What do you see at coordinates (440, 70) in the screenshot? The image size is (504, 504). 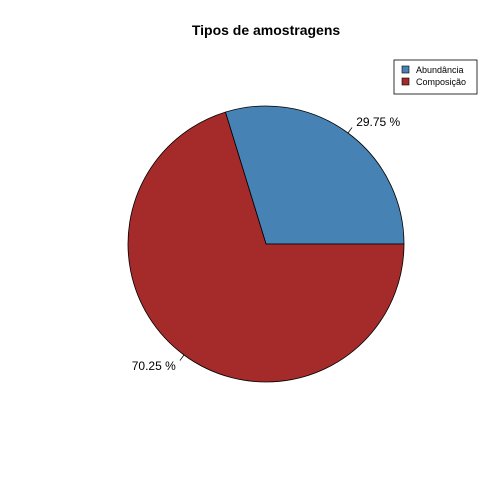 I see `legend-label-1: Abundância` at bounding box center [440, 70].